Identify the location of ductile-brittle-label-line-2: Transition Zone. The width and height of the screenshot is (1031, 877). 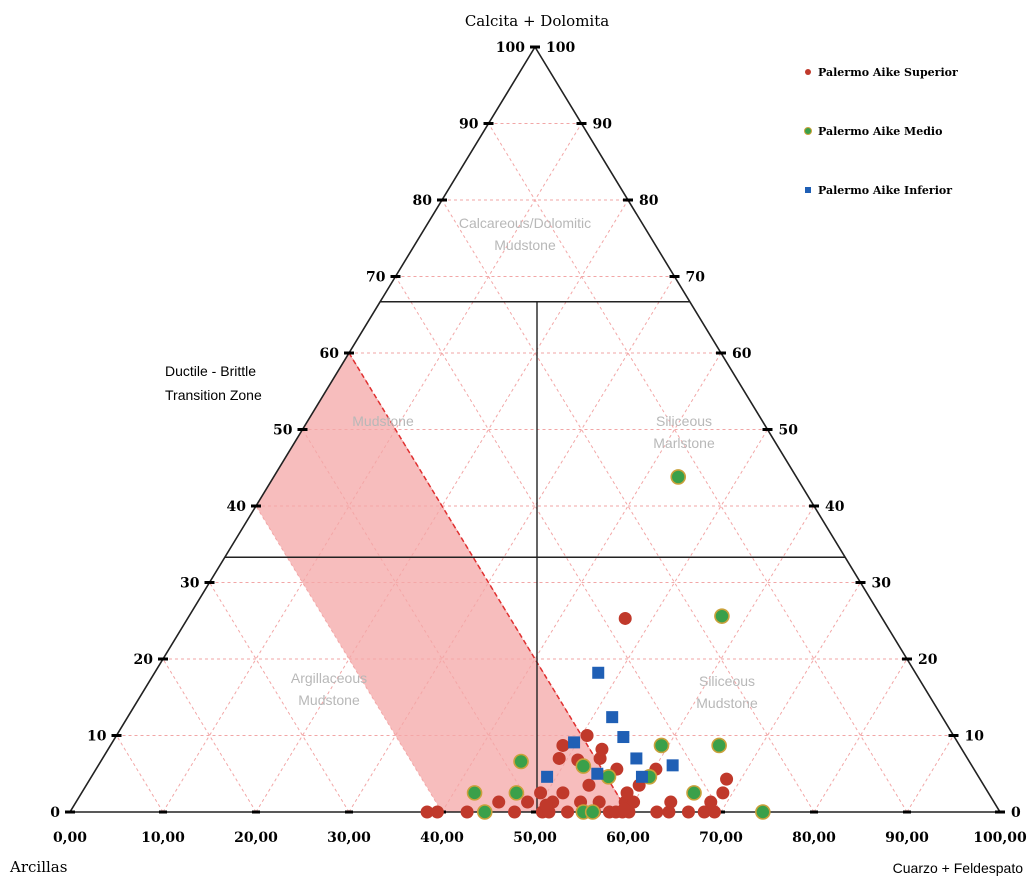
(213, 395).